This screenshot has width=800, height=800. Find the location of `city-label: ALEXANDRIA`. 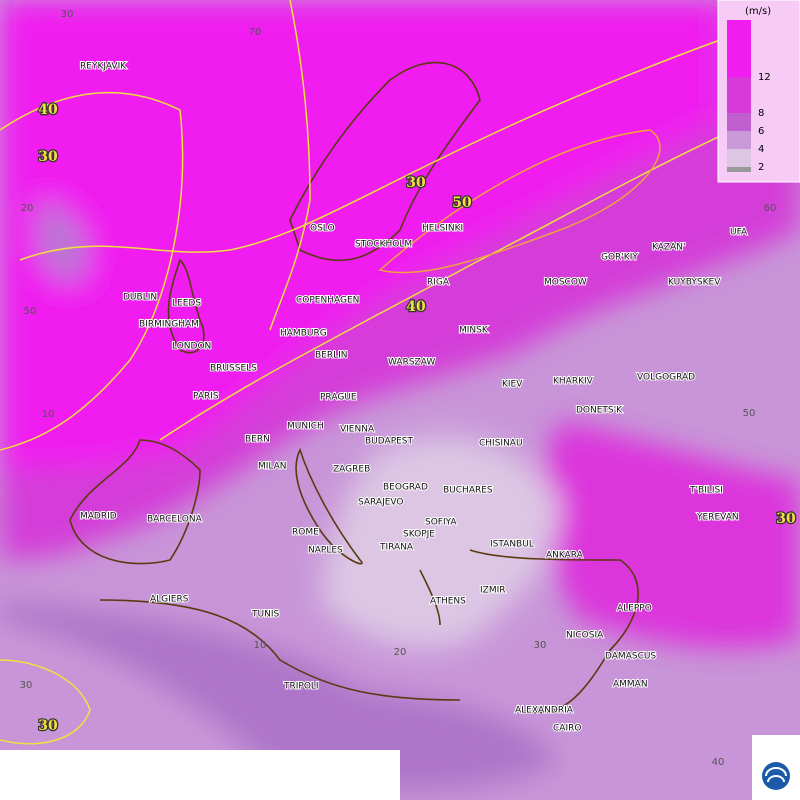

city-label: ALEXANDRIA is located at coordinates (544, 711).